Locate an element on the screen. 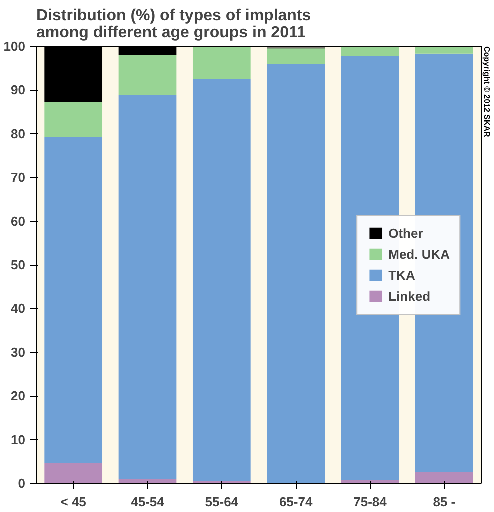 The height and width of the screenshot is (512, 494). y-tick-label: 100 is located at coordinates (15, 46).